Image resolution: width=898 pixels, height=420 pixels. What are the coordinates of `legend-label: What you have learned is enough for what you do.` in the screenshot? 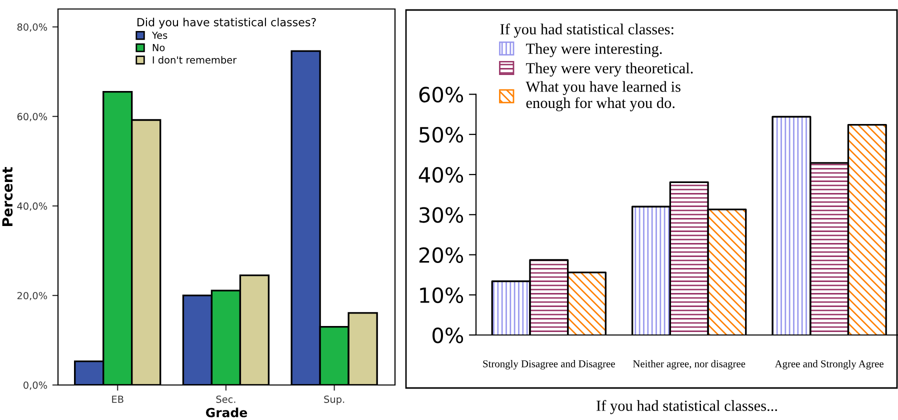 It's located at (603, 96).